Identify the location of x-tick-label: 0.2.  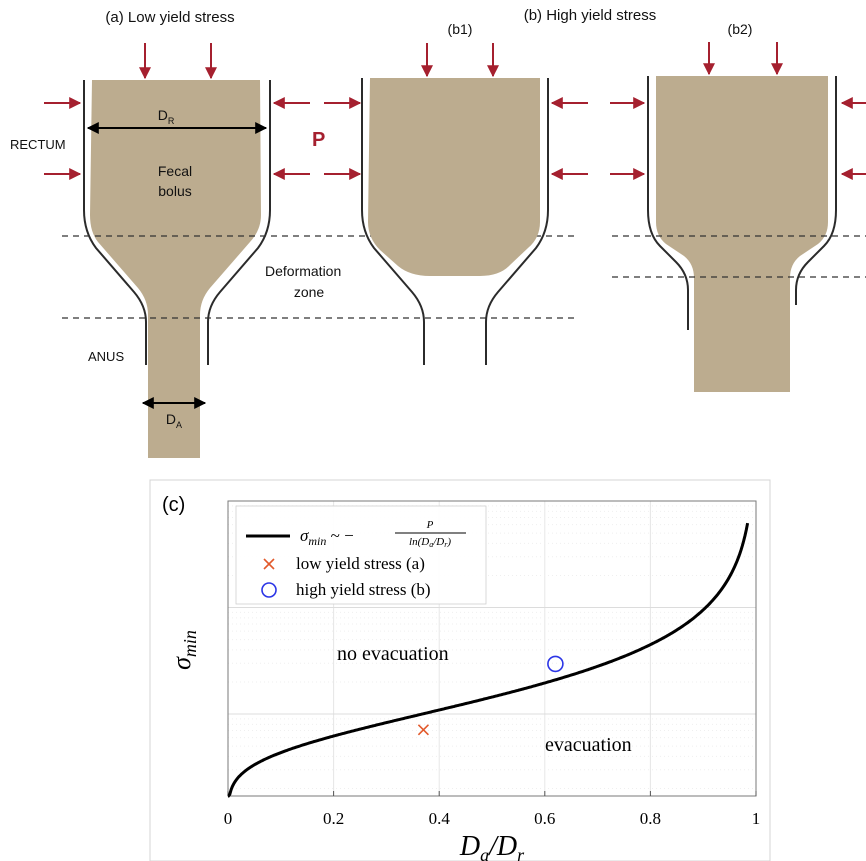
(333, 818).